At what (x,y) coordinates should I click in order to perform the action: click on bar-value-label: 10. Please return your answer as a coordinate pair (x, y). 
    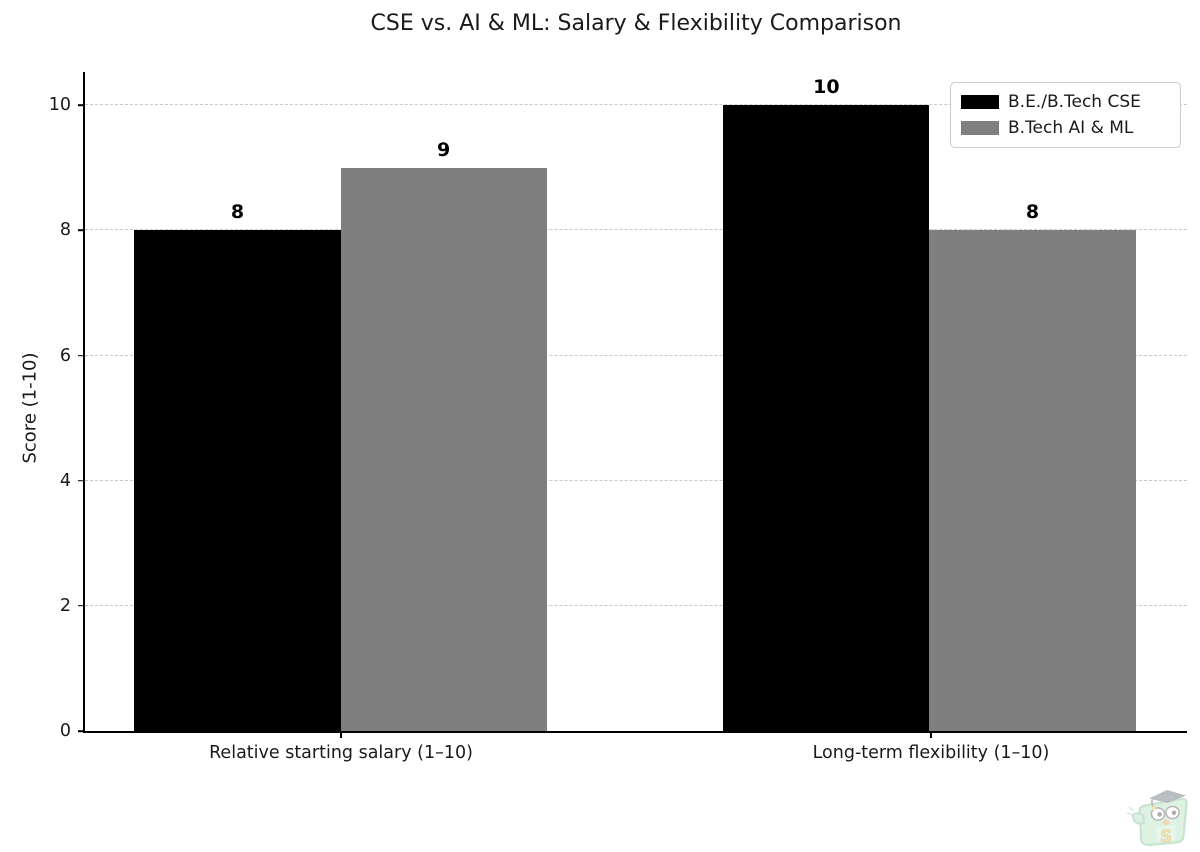
    Looking at the image, I should click on (826, 87).